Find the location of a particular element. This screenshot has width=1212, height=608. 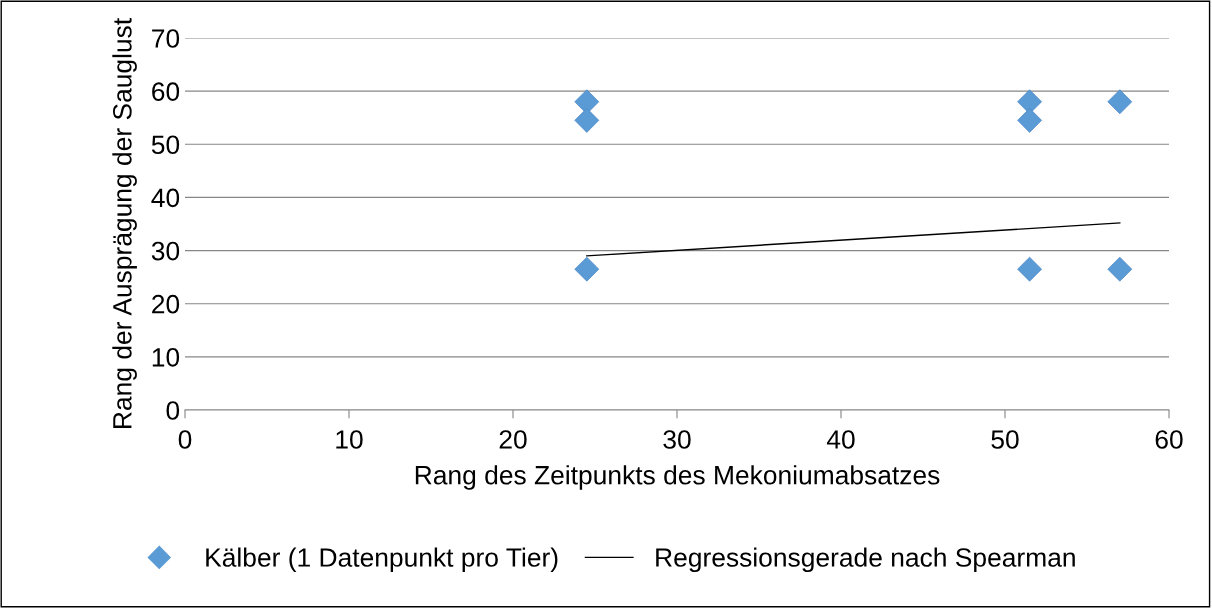

x-tick-label: 50 is located at coordinates (1005, 439).